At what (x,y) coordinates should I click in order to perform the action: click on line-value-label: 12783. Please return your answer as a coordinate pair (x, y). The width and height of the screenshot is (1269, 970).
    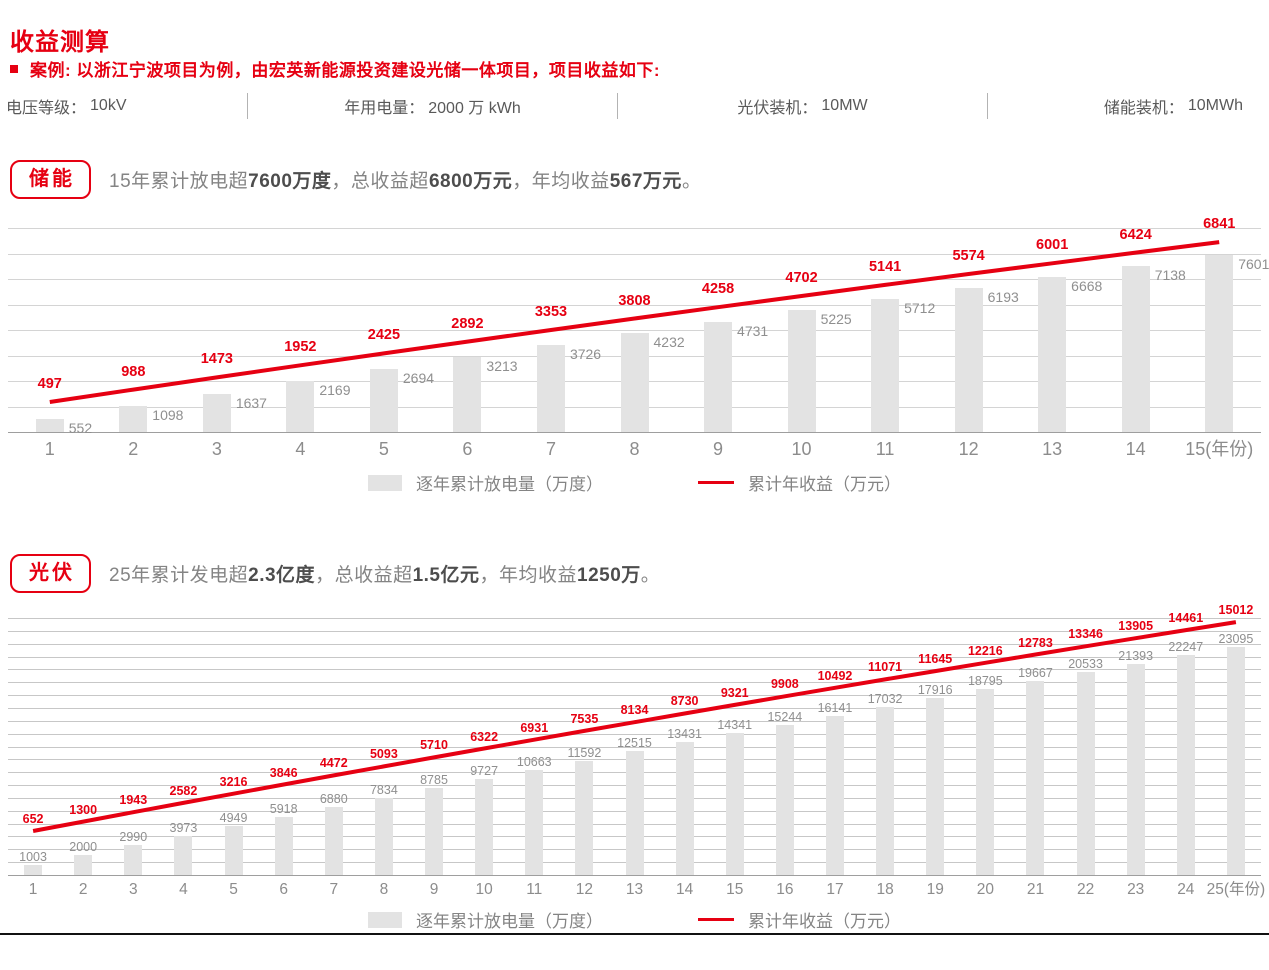
    Looking at the image, I should click on (1035, 642).